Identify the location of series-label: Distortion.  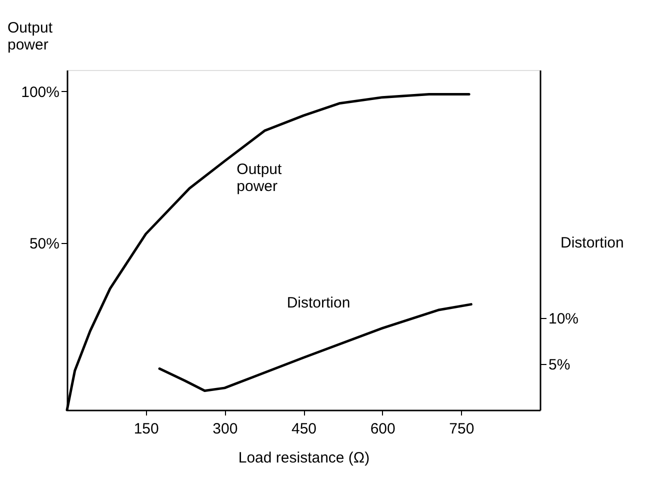
(318, 303).